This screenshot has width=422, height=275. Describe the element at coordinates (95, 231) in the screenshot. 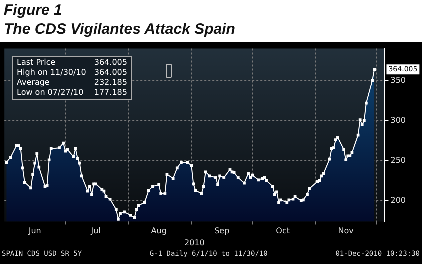

I see `x-tick-label: Jul` at that location.